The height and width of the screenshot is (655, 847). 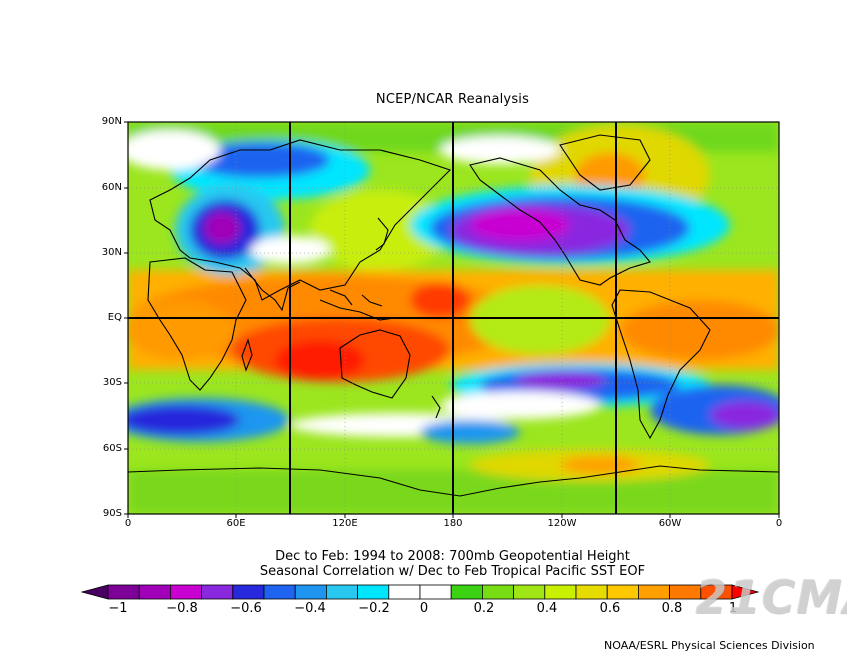 What do you see at coordinates (111, 252) in the screenshot?
I see `y-axis-label: 30N` at bounding box center [111, 252].